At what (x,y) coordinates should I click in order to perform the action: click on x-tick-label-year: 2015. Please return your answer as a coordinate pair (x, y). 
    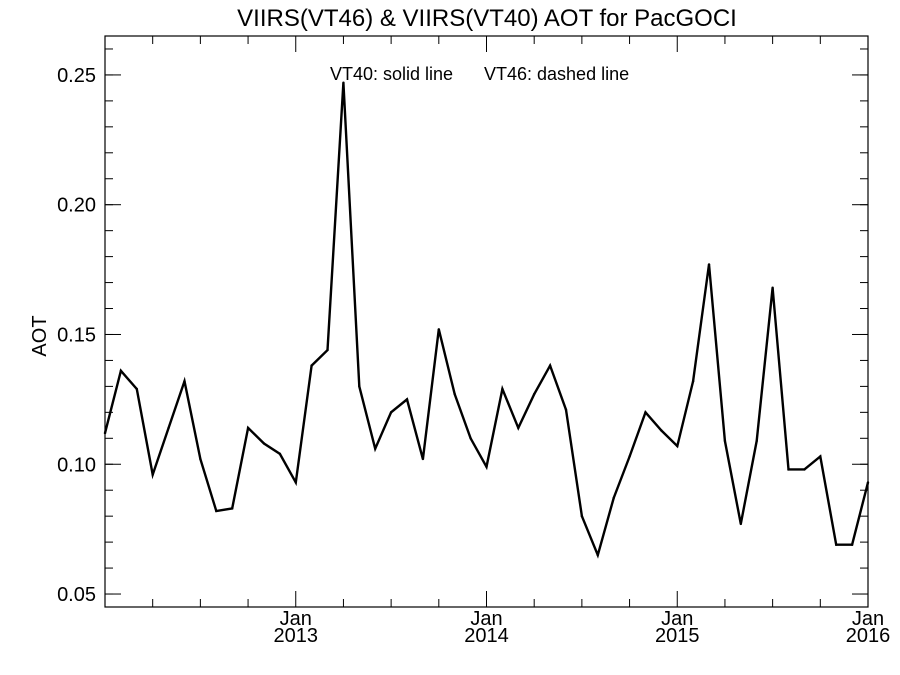
    Looking at the image, I should click on (677, 636).